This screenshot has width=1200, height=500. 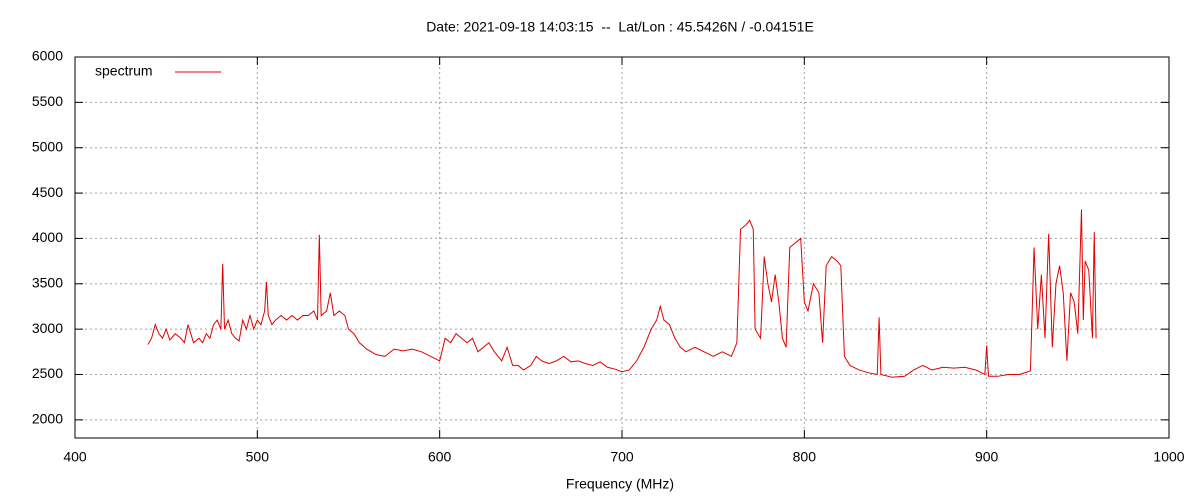 What do you see at coordinates (440, 457) in the screenshot?
I see `x-tick-label: 600` at bounding box center [440, 457].